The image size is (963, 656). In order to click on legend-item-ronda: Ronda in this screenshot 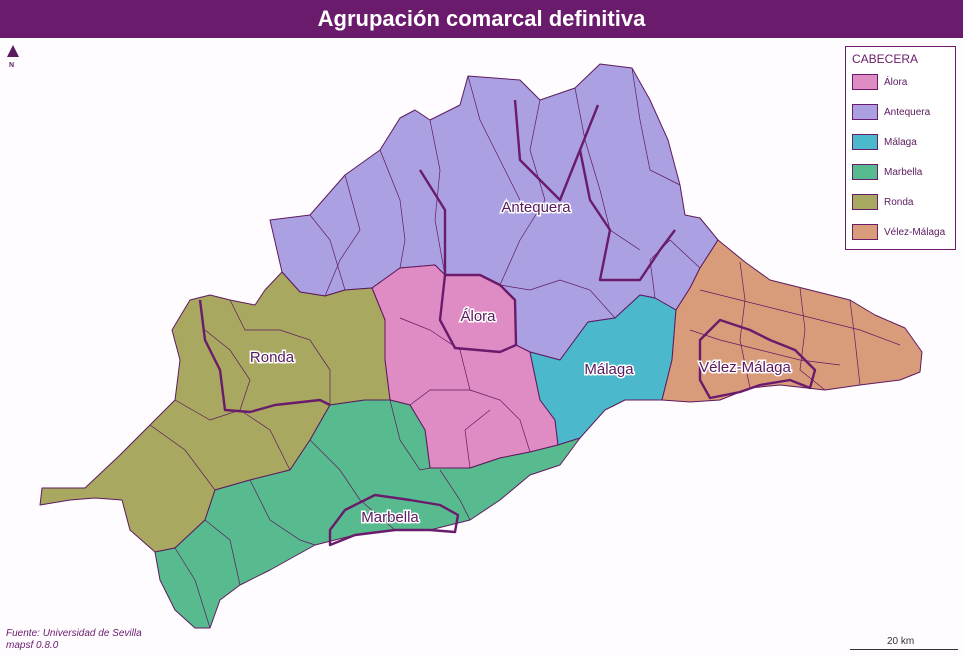, I will do `click(904, 203)`.